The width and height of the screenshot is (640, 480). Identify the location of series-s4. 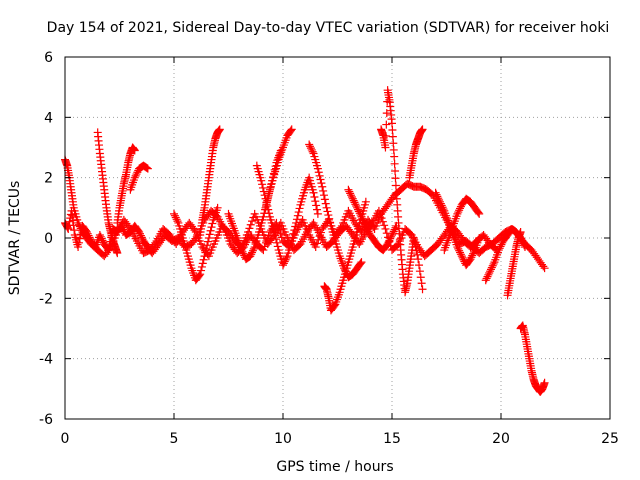
(126, 185).